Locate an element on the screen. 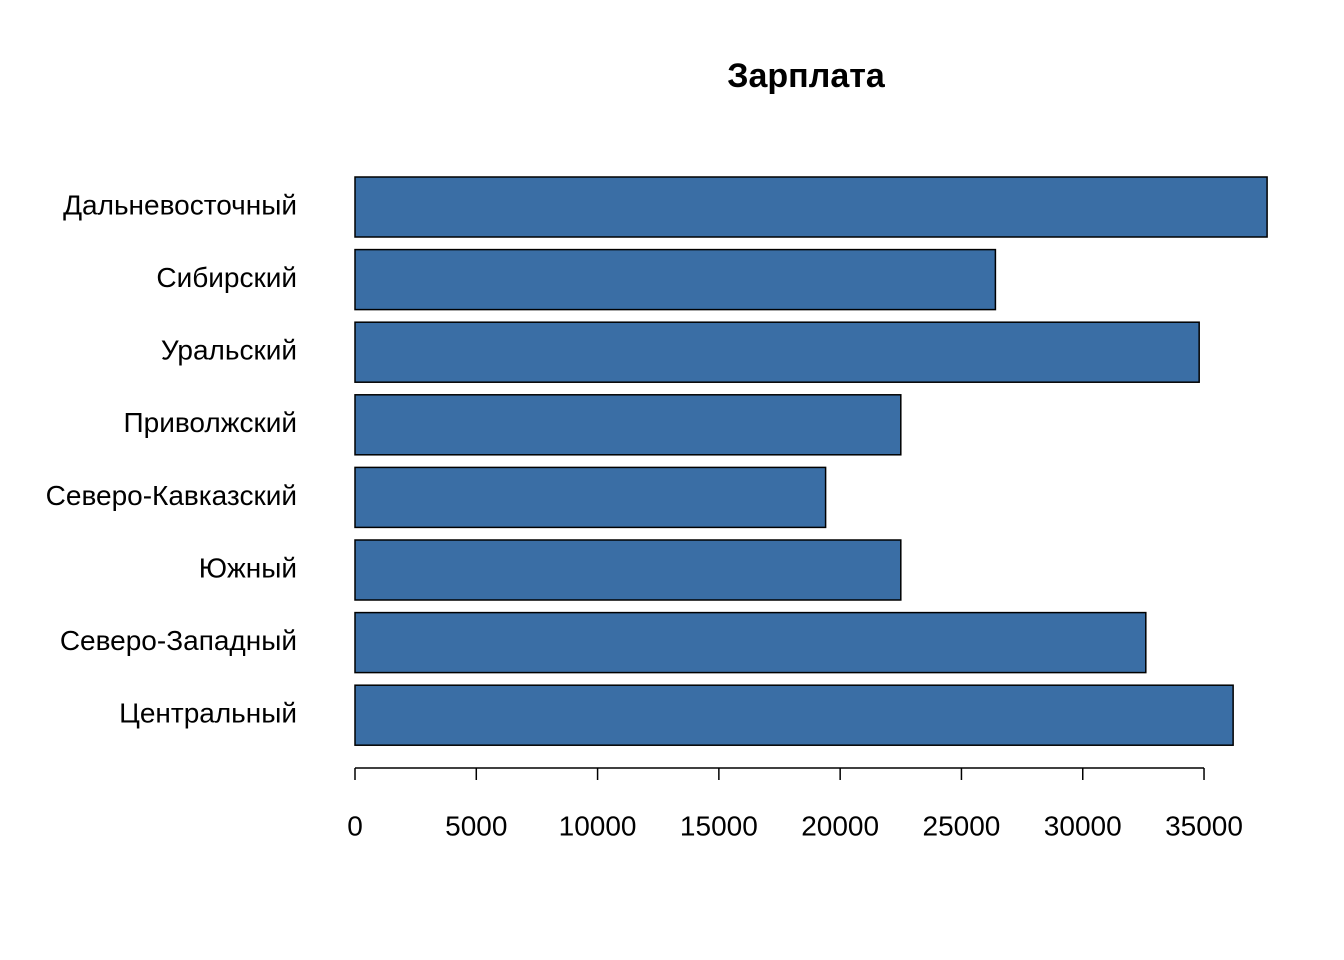  x-tick-label: 0 is located at coordinates (355, 825).